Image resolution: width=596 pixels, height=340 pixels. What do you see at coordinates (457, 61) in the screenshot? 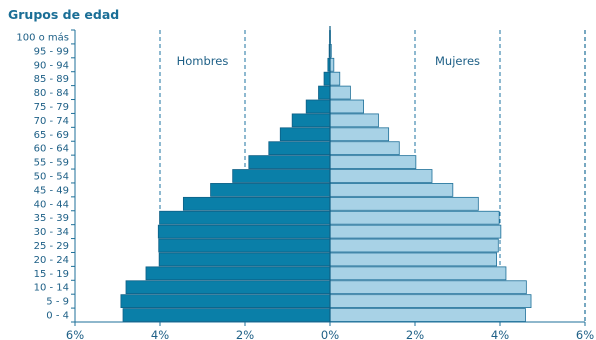
I see `series-label-mujeres: Mujeres` at bounding box center [457, 61].